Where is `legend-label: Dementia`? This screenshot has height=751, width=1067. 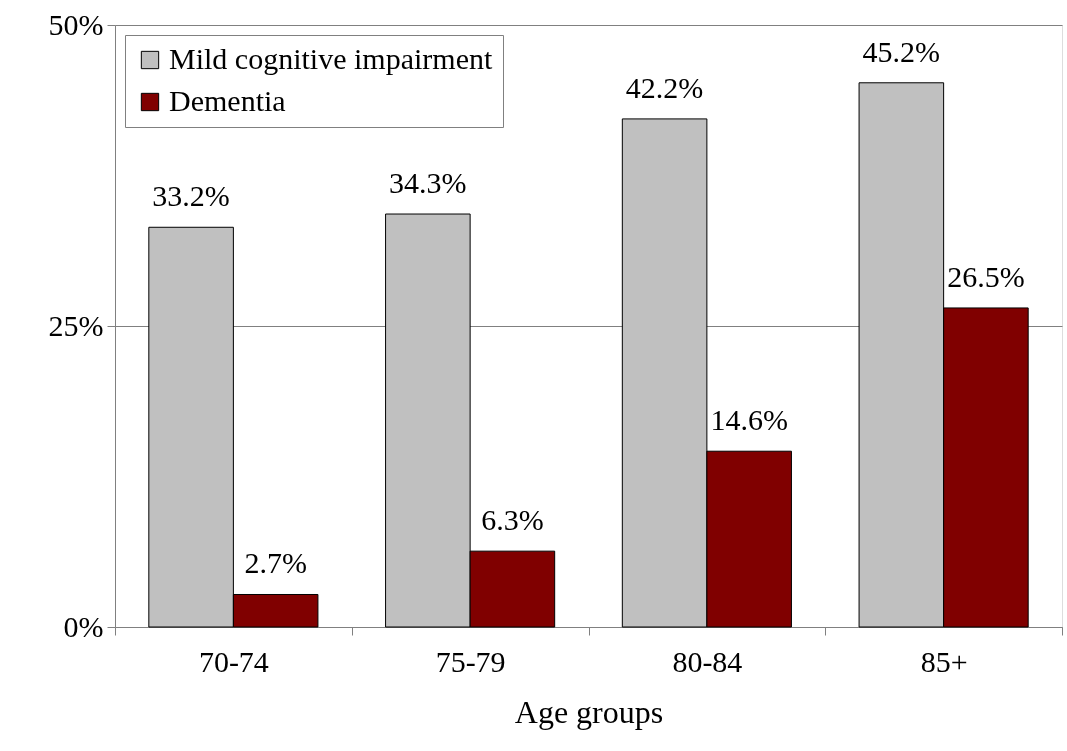 legend-label: Dementia is located at coordinates (227, 100).